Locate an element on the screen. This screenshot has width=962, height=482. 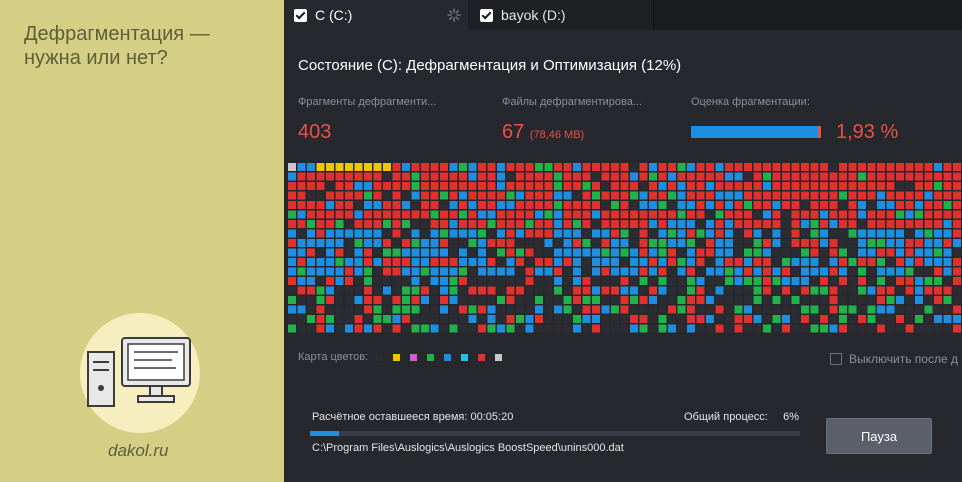
shutdown-checkbox is located at coordinates (836, 359).